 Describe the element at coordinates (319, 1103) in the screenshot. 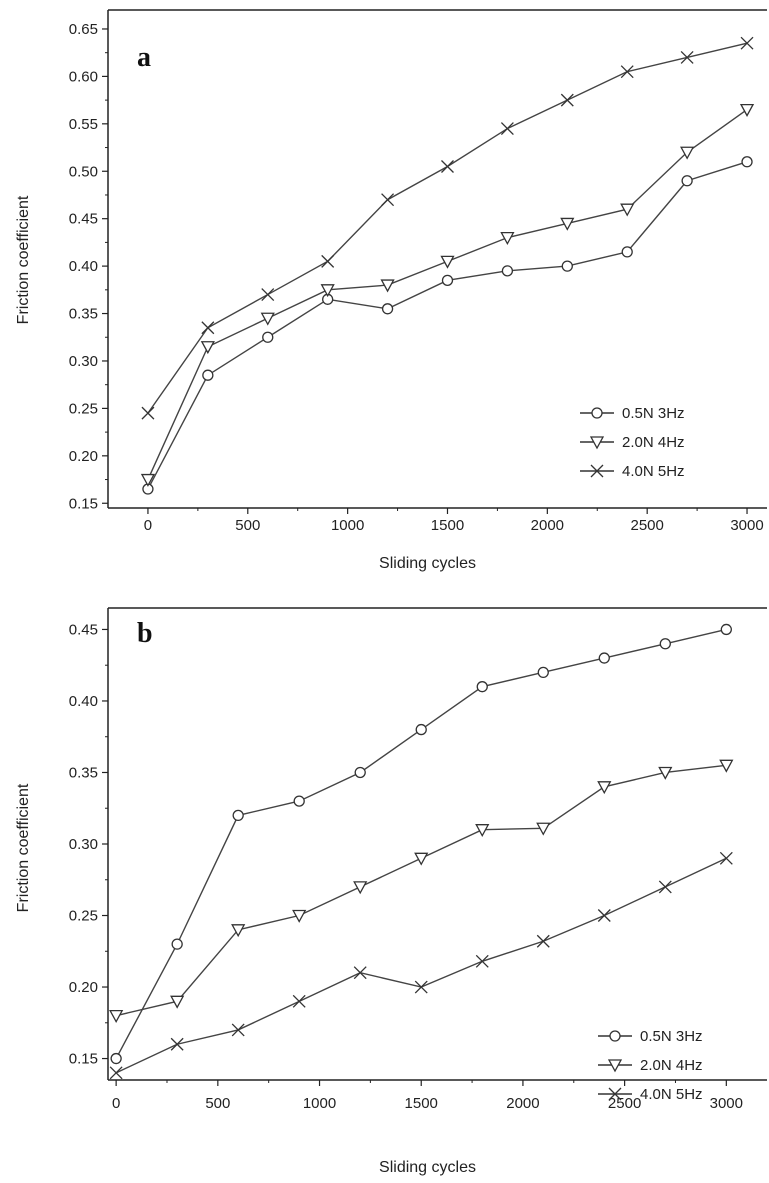

I see `x-tick-label: 1000` at that location.